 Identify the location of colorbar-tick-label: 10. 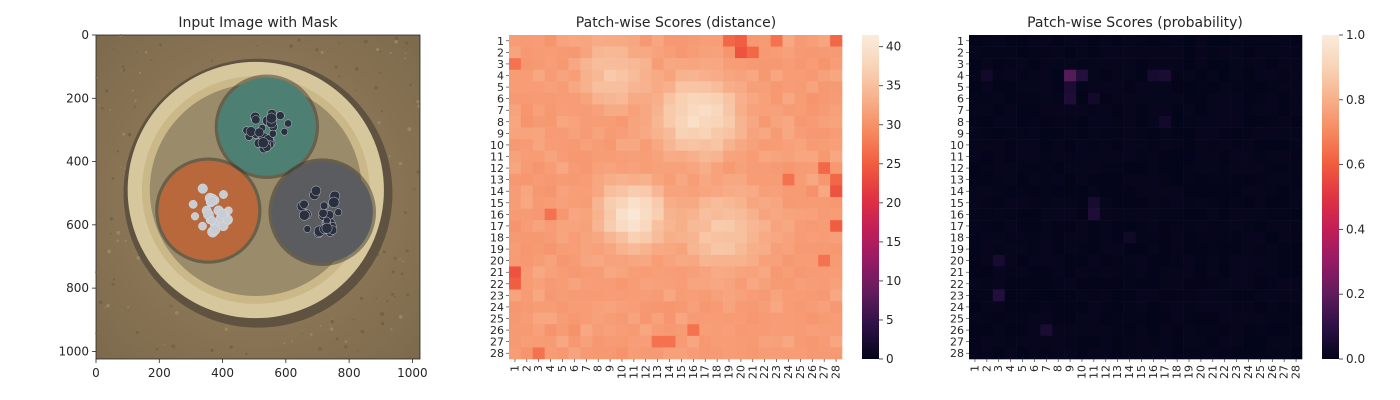
(893, 281).